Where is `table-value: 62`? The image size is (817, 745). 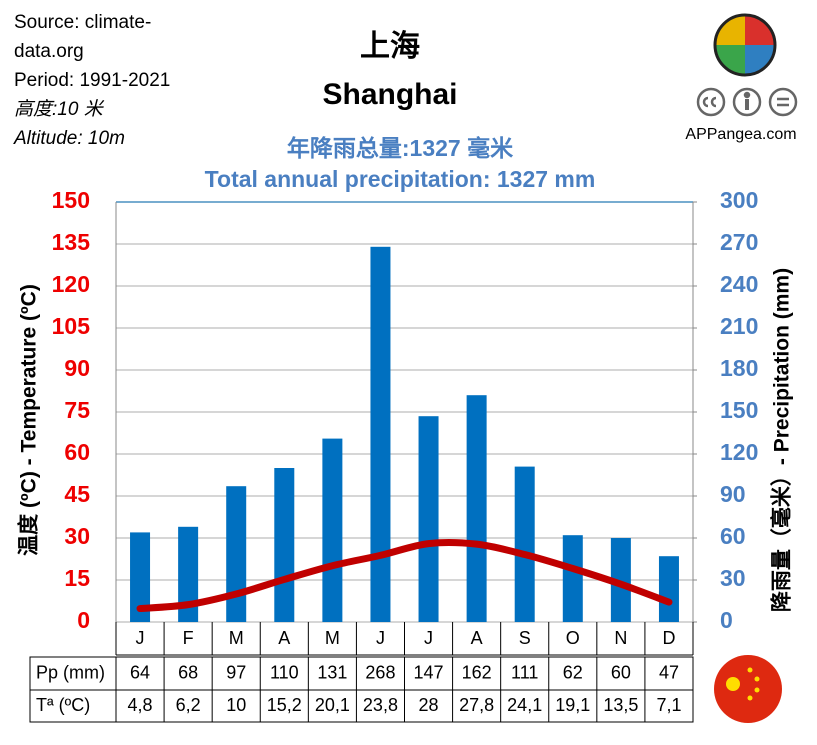 table-value: 62 is located at coordinates (573, 672).